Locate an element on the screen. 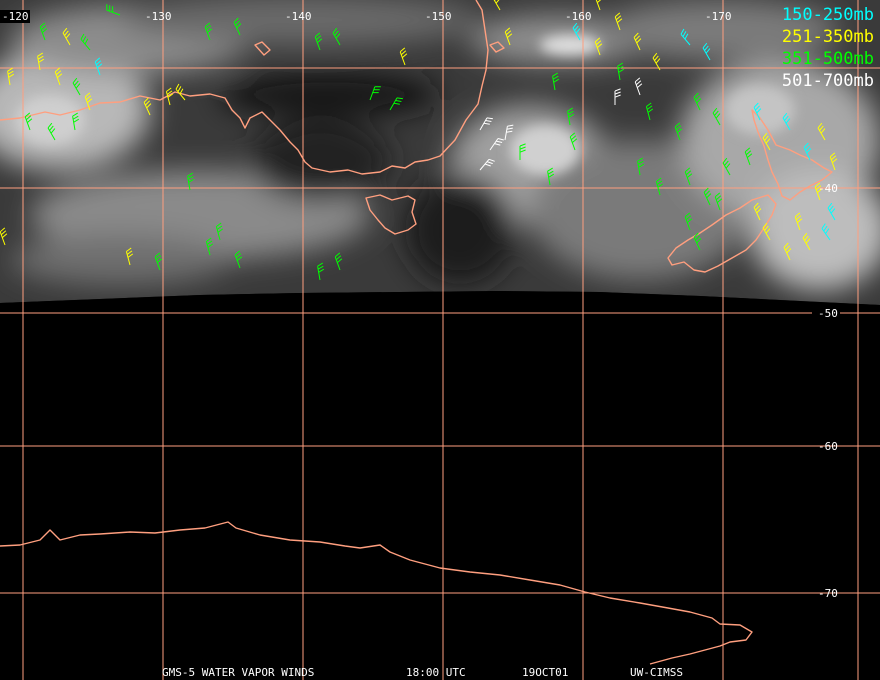 Image resolution: width=880 pixels, height=680 pixels. legend-entry-501-700: 501-700mb is located at coordinates (827, 81).